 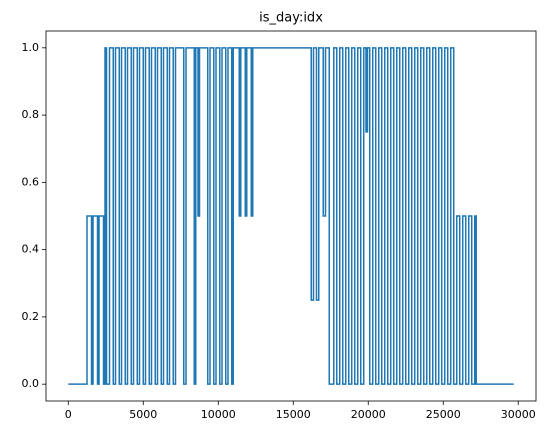 I want to click on y-tick-label: 0.8, so click(x=31, y=114).